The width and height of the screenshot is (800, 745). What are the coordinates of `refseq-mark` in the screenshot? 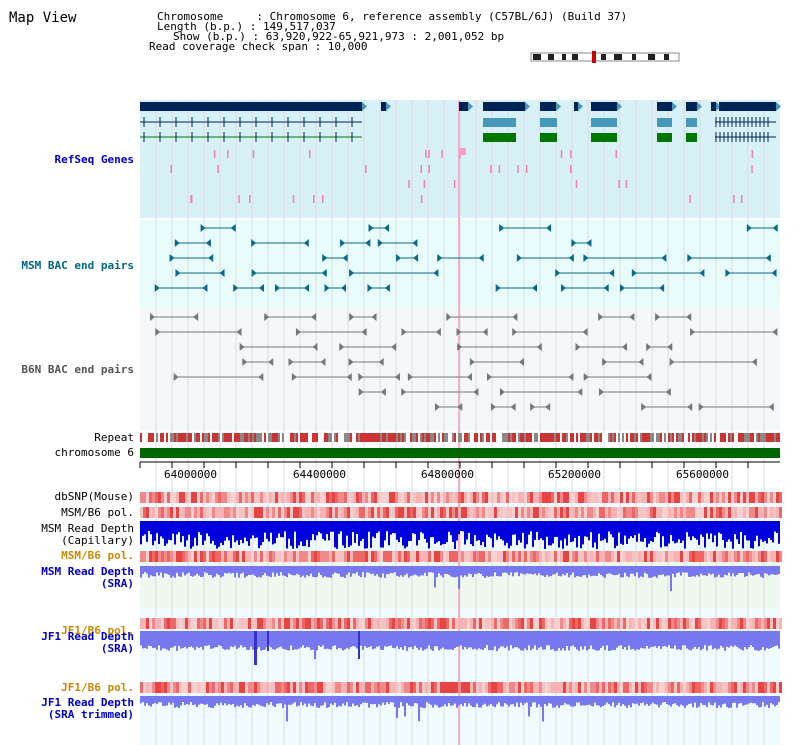 It's located at (616, 154).